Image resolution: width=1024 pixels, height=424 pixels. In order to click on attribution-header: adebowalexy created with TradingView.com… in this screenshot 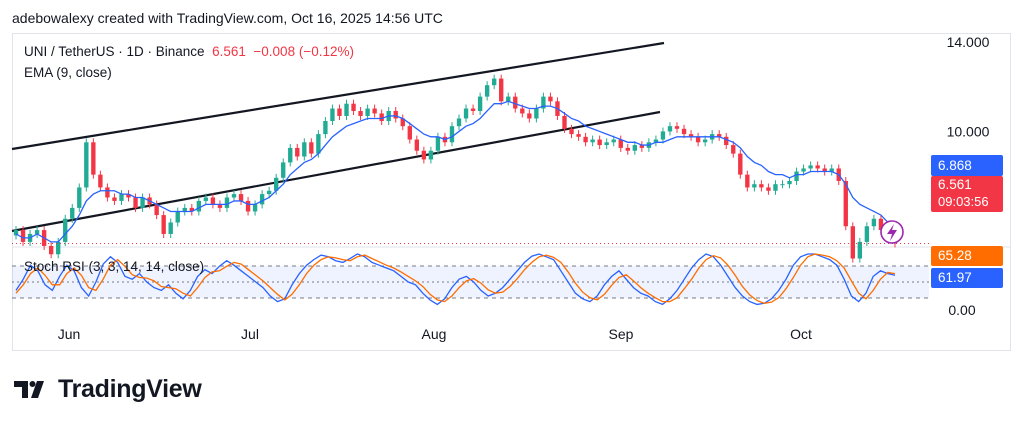, I will do `click(227, 18)`.